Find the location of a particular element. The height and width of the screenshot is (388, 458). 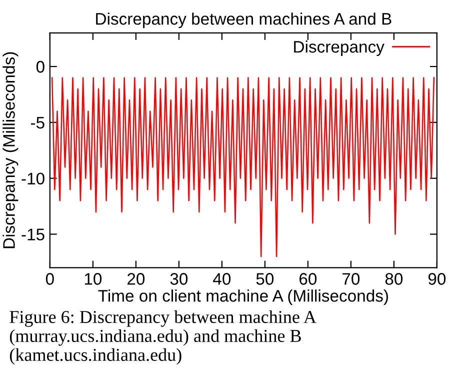

caption: Figure 6: Discrepancy between machine A (murray.ucs.indiana.edu) and machine B (kamet.ucs.indiana.edu) is located at coordinates (163, 337).